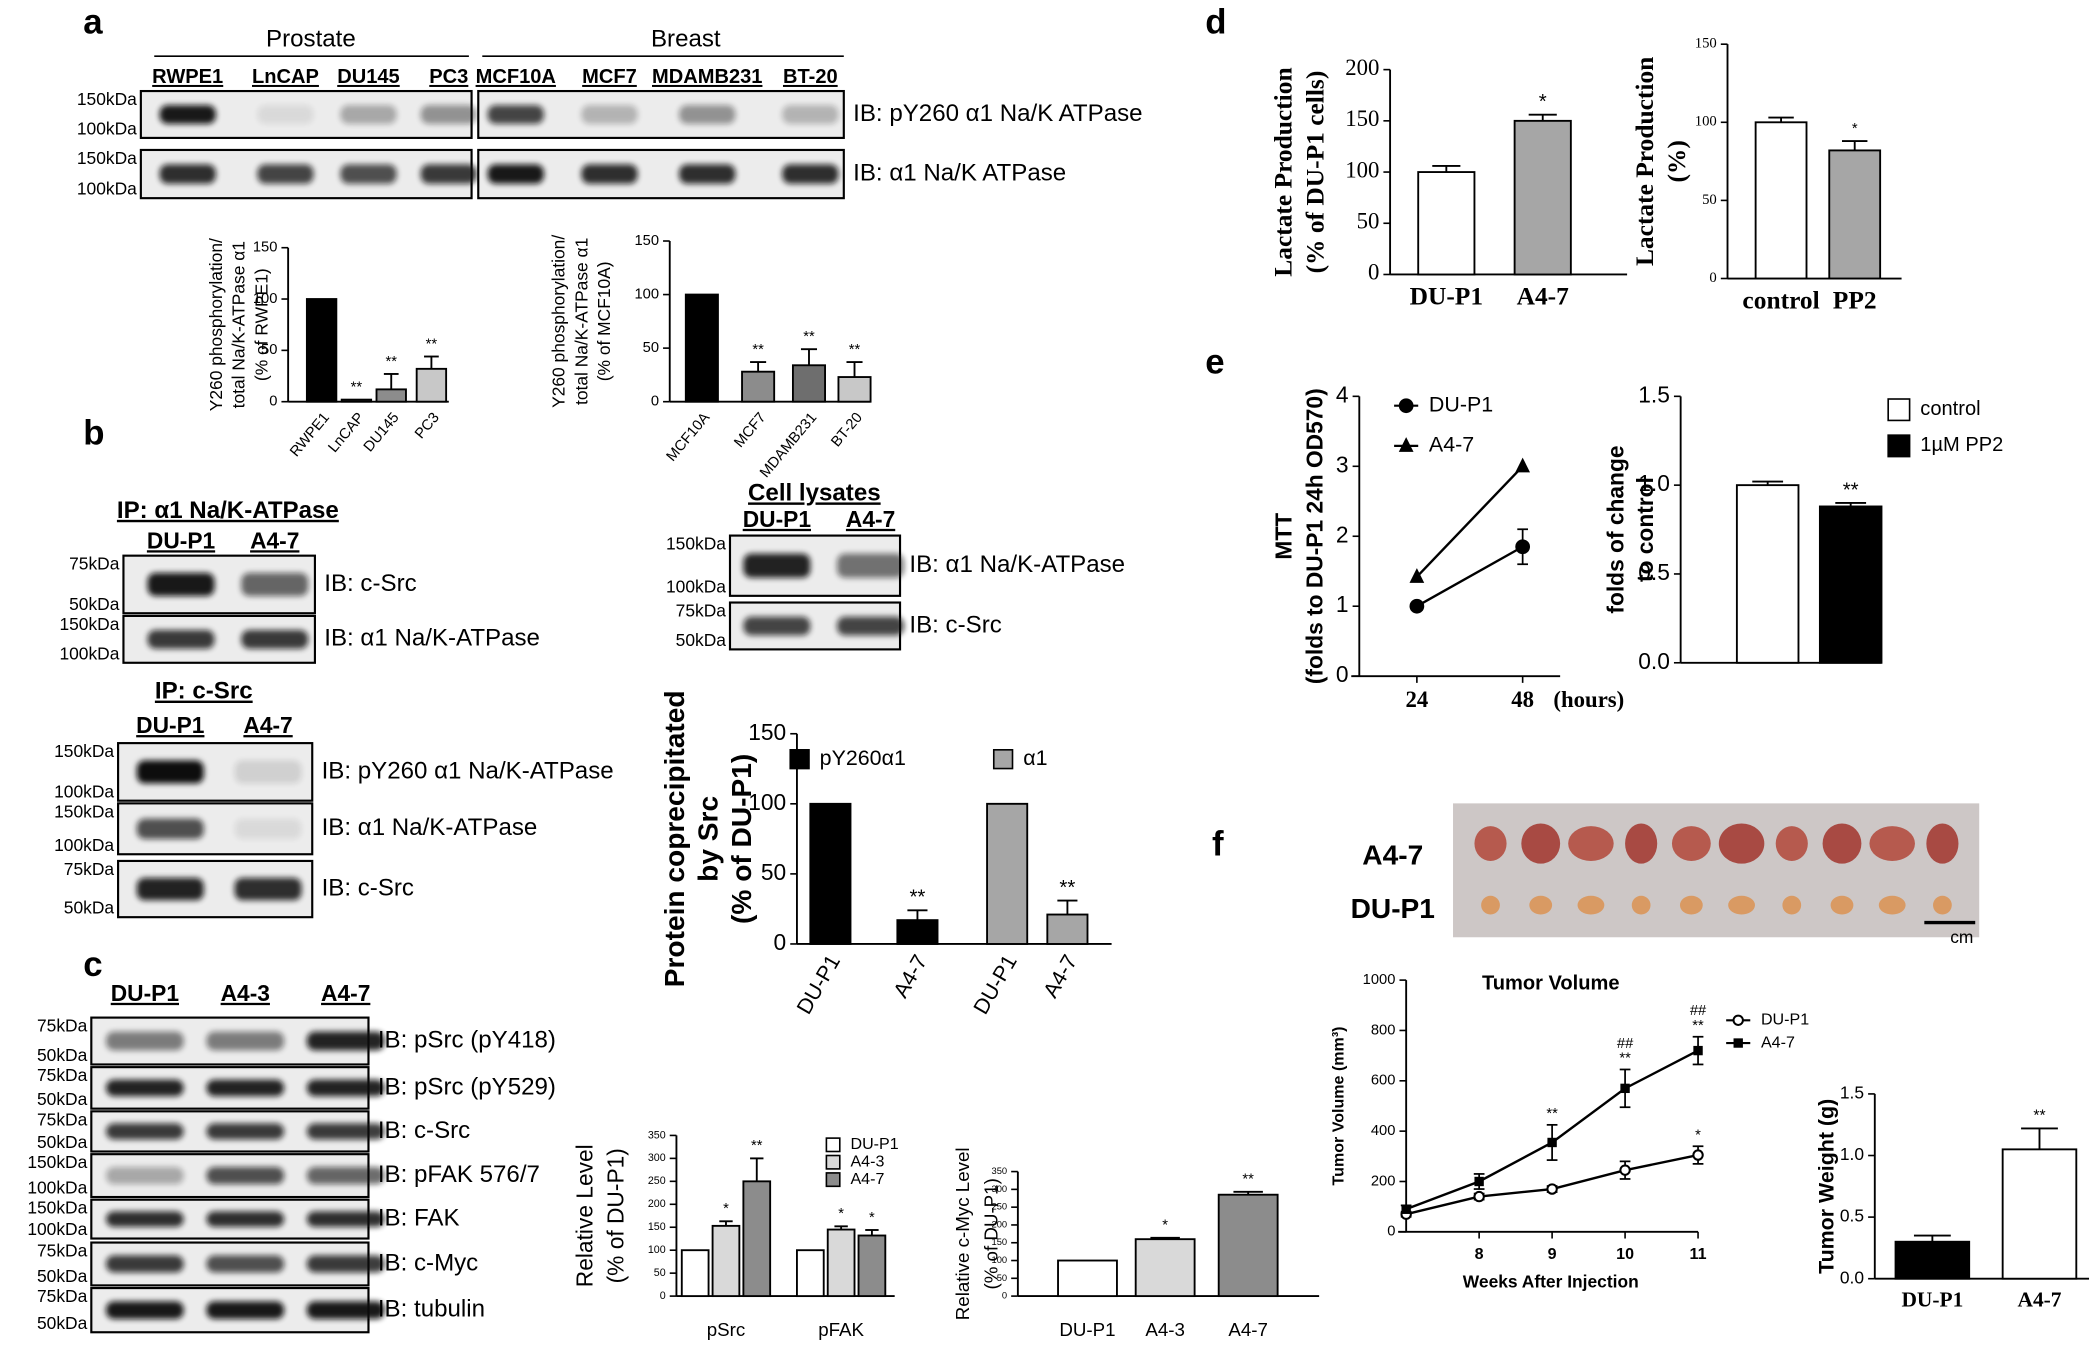 The image size is (2100, 1351). What do you see at coordinates (726, 1329) in the screenshot?
I see `x-tick-label: pSrc` at bounding box center [726, 1329].